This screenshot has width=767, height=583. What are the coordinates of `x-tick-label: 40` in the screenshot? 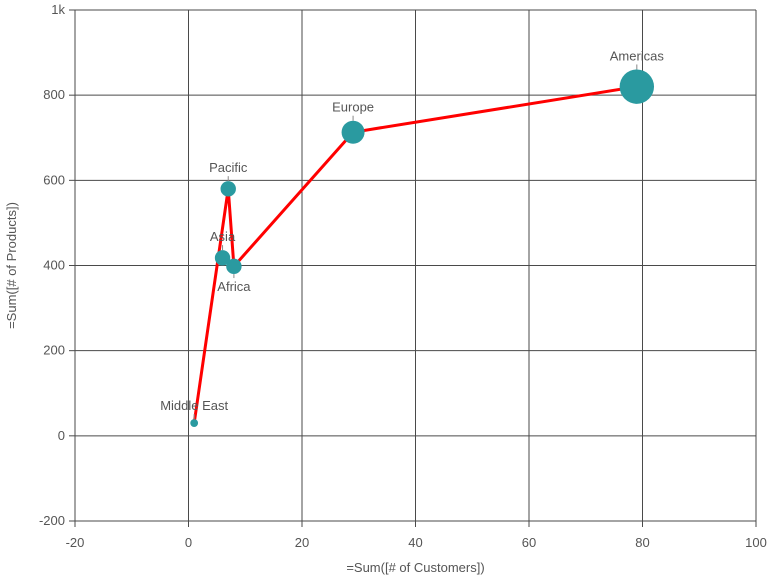 It's located at (415, 542).